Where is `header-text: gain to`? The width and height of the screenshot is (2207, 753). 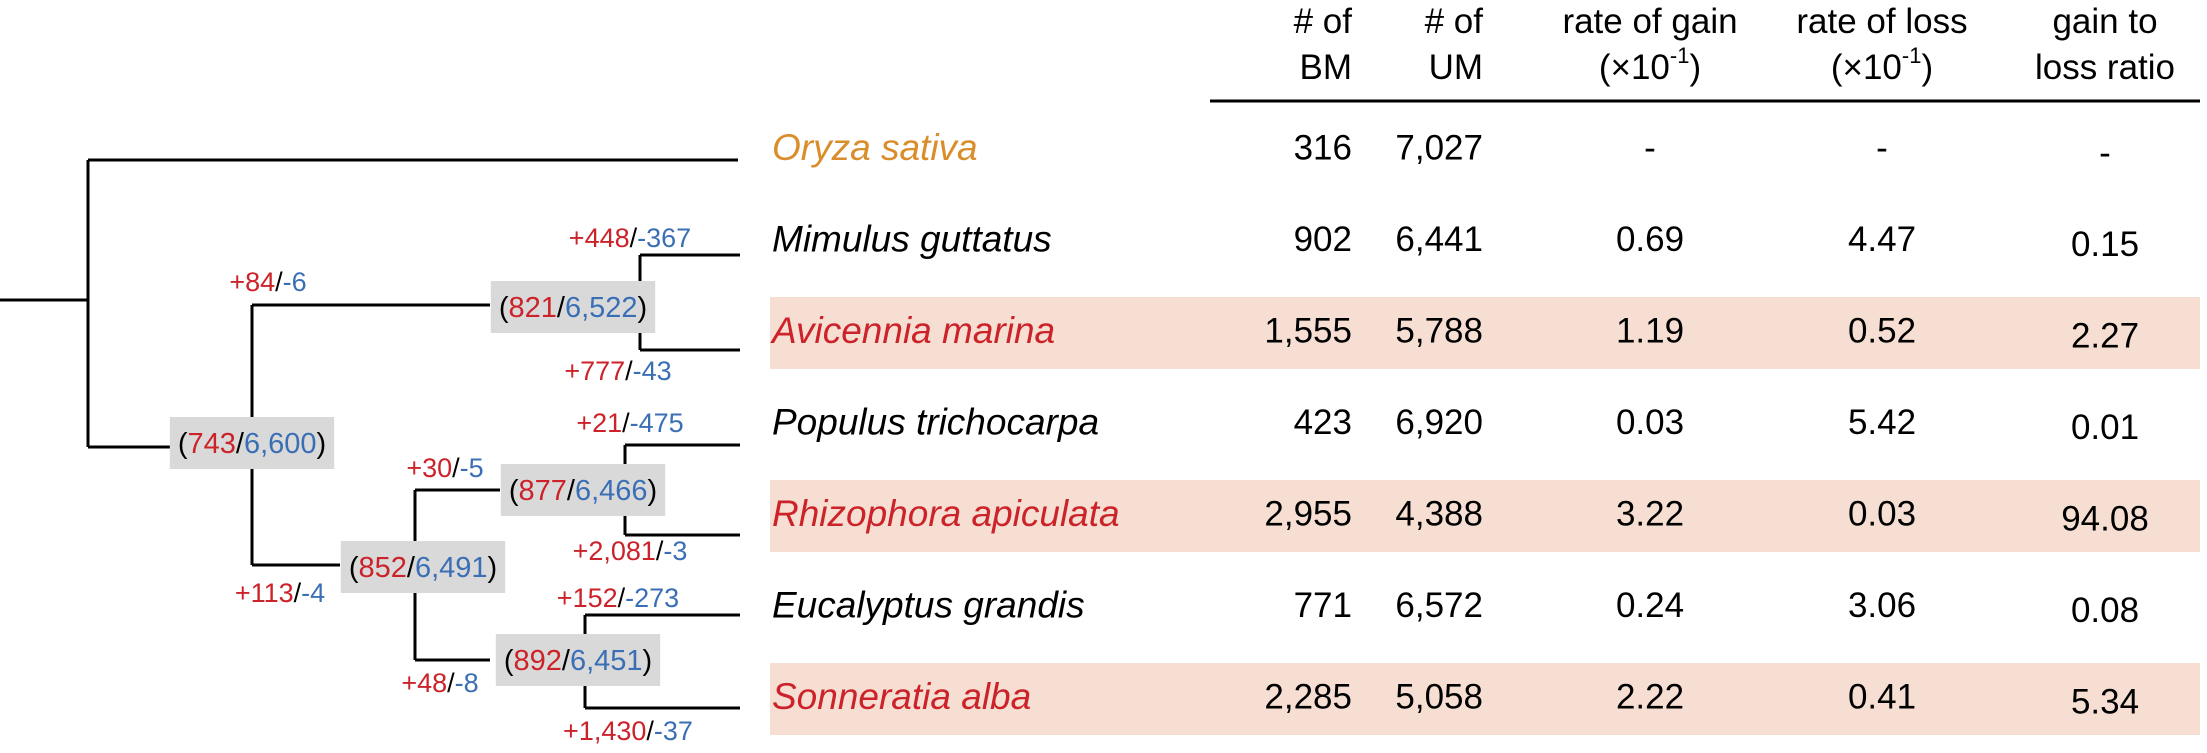
header-text: gain to is located at coordinates (2104, 21).